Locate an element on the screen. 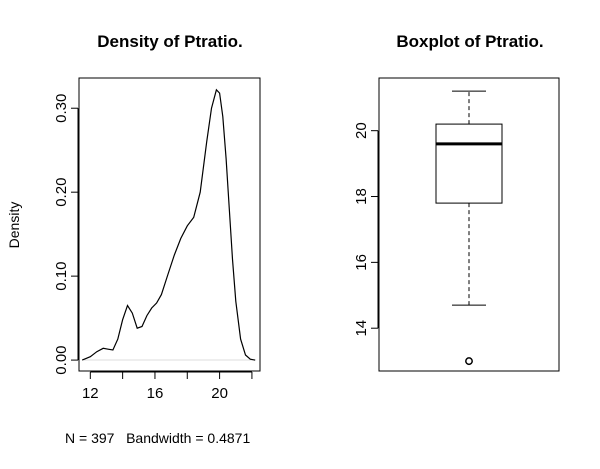  boxplot-y-axis: 14 16 18 20 is located at coordinates (366, 229).